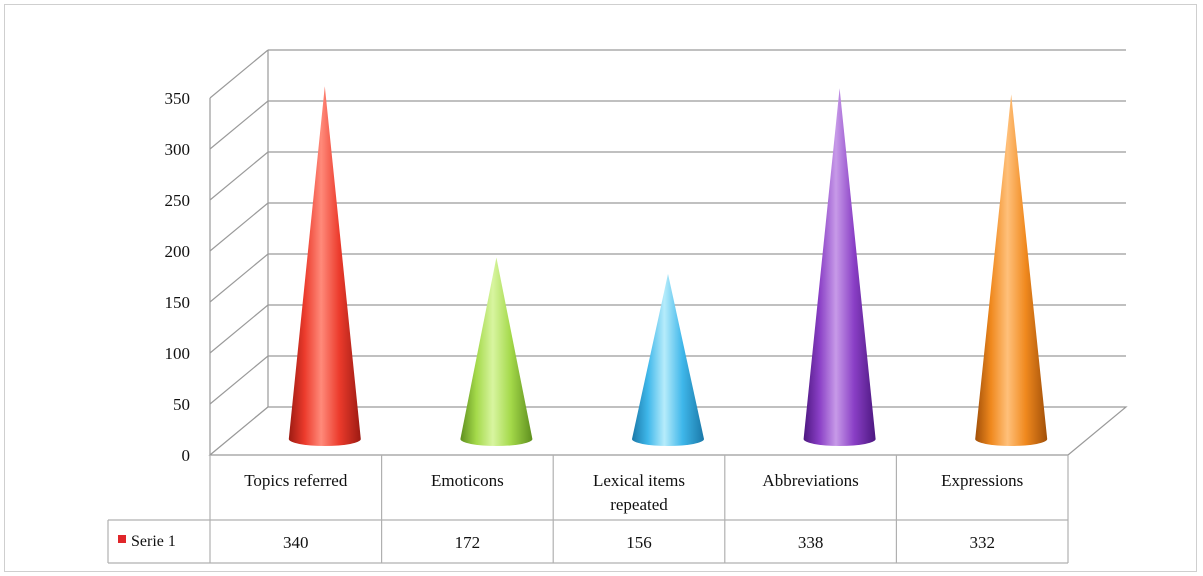 This screenshot has height=576, width=1203. Describe the element at coordinates (811, 542) in the screenshot. I see `data-value-label: 338` at that location.